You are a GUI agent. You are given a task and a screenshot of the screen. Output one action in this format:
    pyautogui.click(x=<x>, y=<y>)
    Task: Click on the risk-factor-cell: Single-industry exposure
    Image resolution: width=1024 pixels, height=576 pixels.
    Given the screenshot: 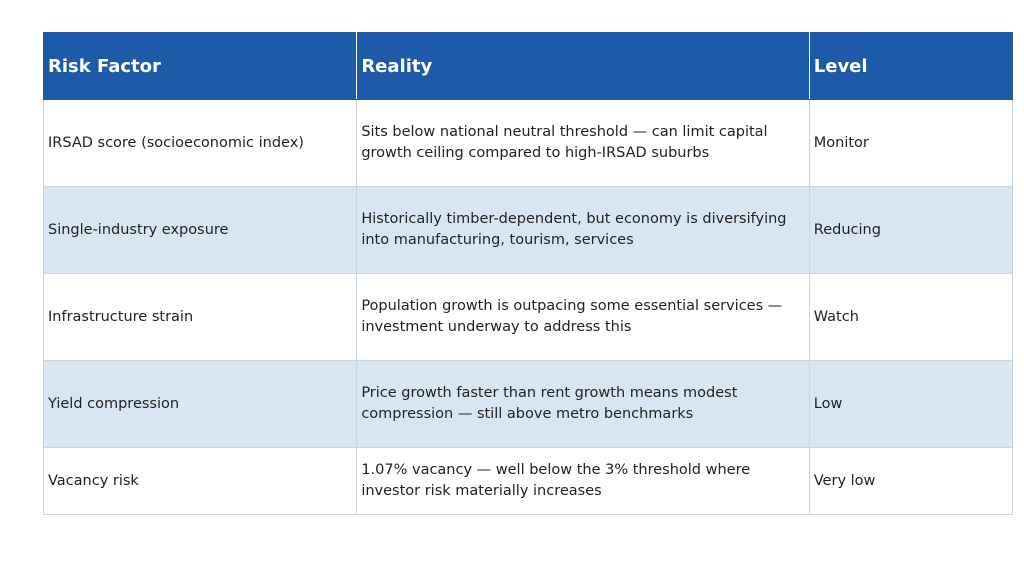 What is the action you would take?
    pyautogui.click(x=200, y=230)
    